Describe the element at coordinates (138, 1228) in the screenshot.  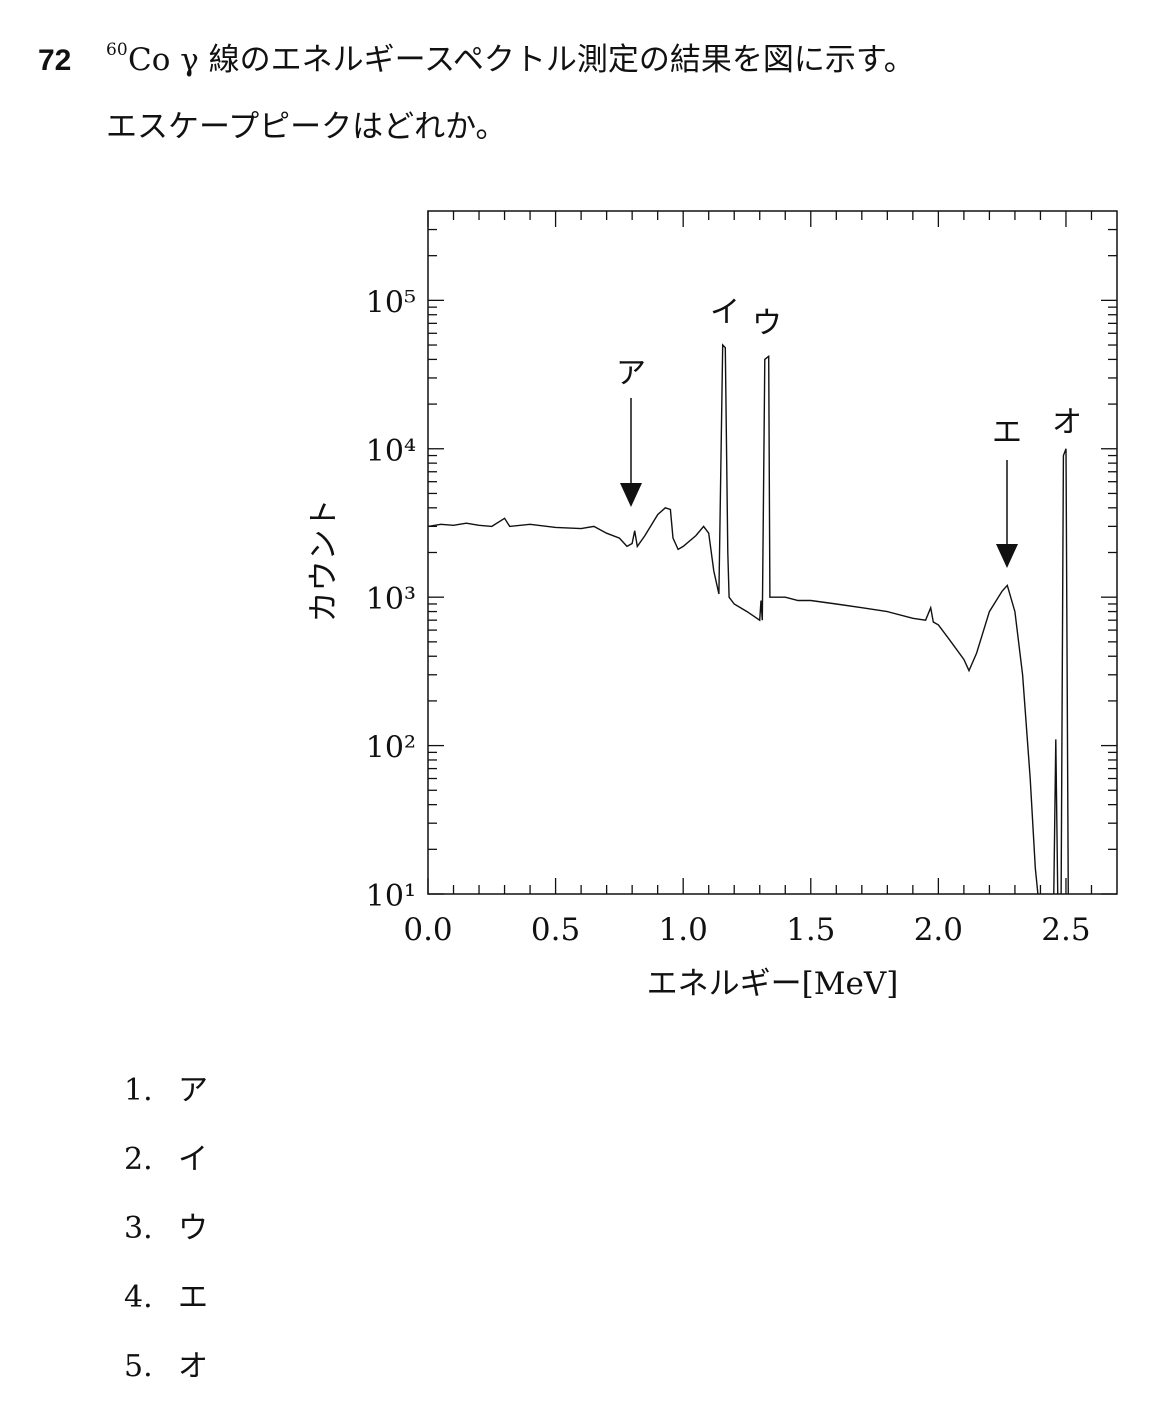
I see `choice-number: 3.` at that location.